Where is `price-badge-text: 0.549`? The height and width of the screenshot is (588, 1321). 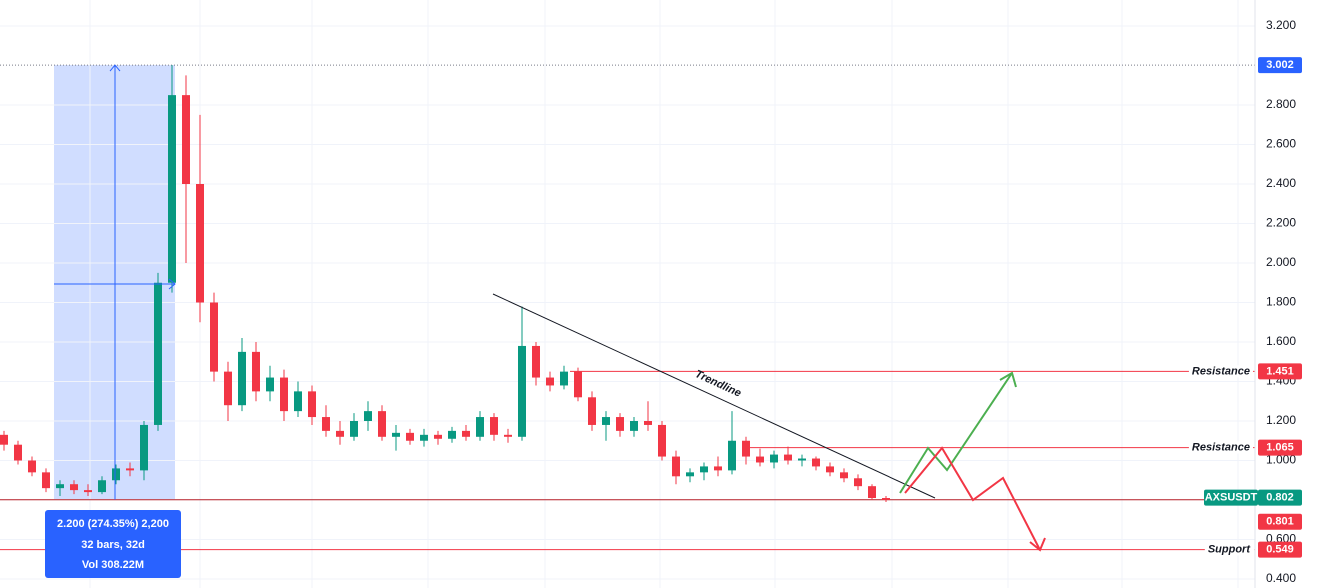
price-badge-text: 0.549 is located at coordinates (1280, 549).